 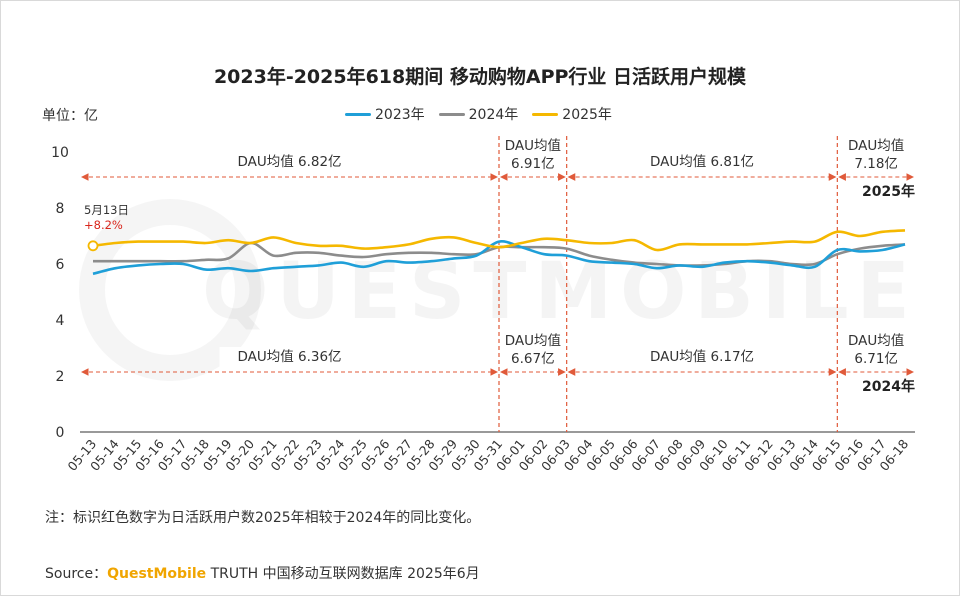 I want to click on period-mean-label: DAU均值 6.82亿, so click(x=289, y=162).